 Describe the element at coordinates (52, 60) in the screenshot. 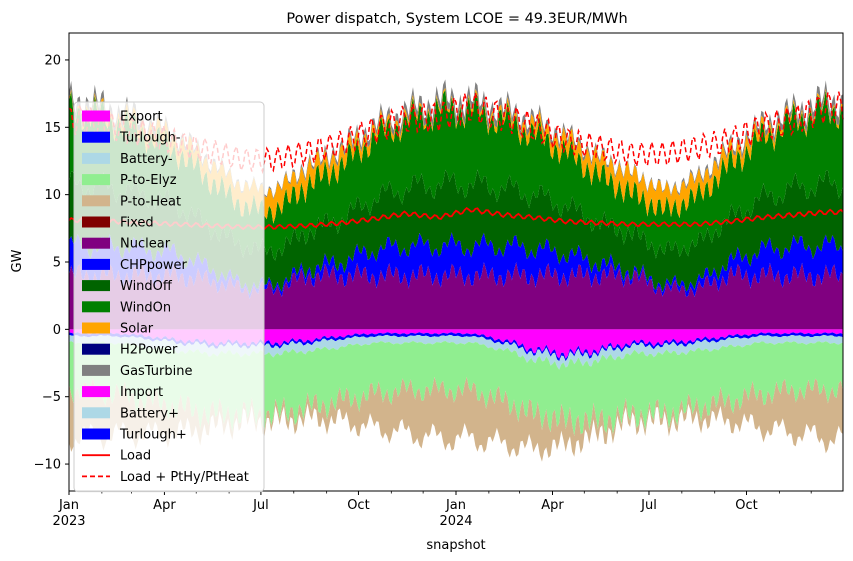

I see `y-tick-label: 20` at that location.